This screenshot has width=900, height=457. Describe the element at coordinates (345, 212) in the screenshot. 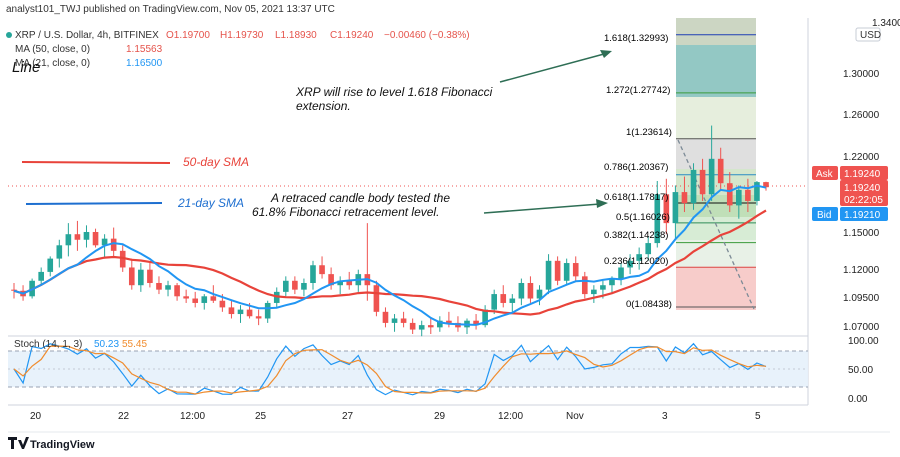

I see `retrace-annotation-line2: 61.8% Fibonacci retracement level.` at that location.